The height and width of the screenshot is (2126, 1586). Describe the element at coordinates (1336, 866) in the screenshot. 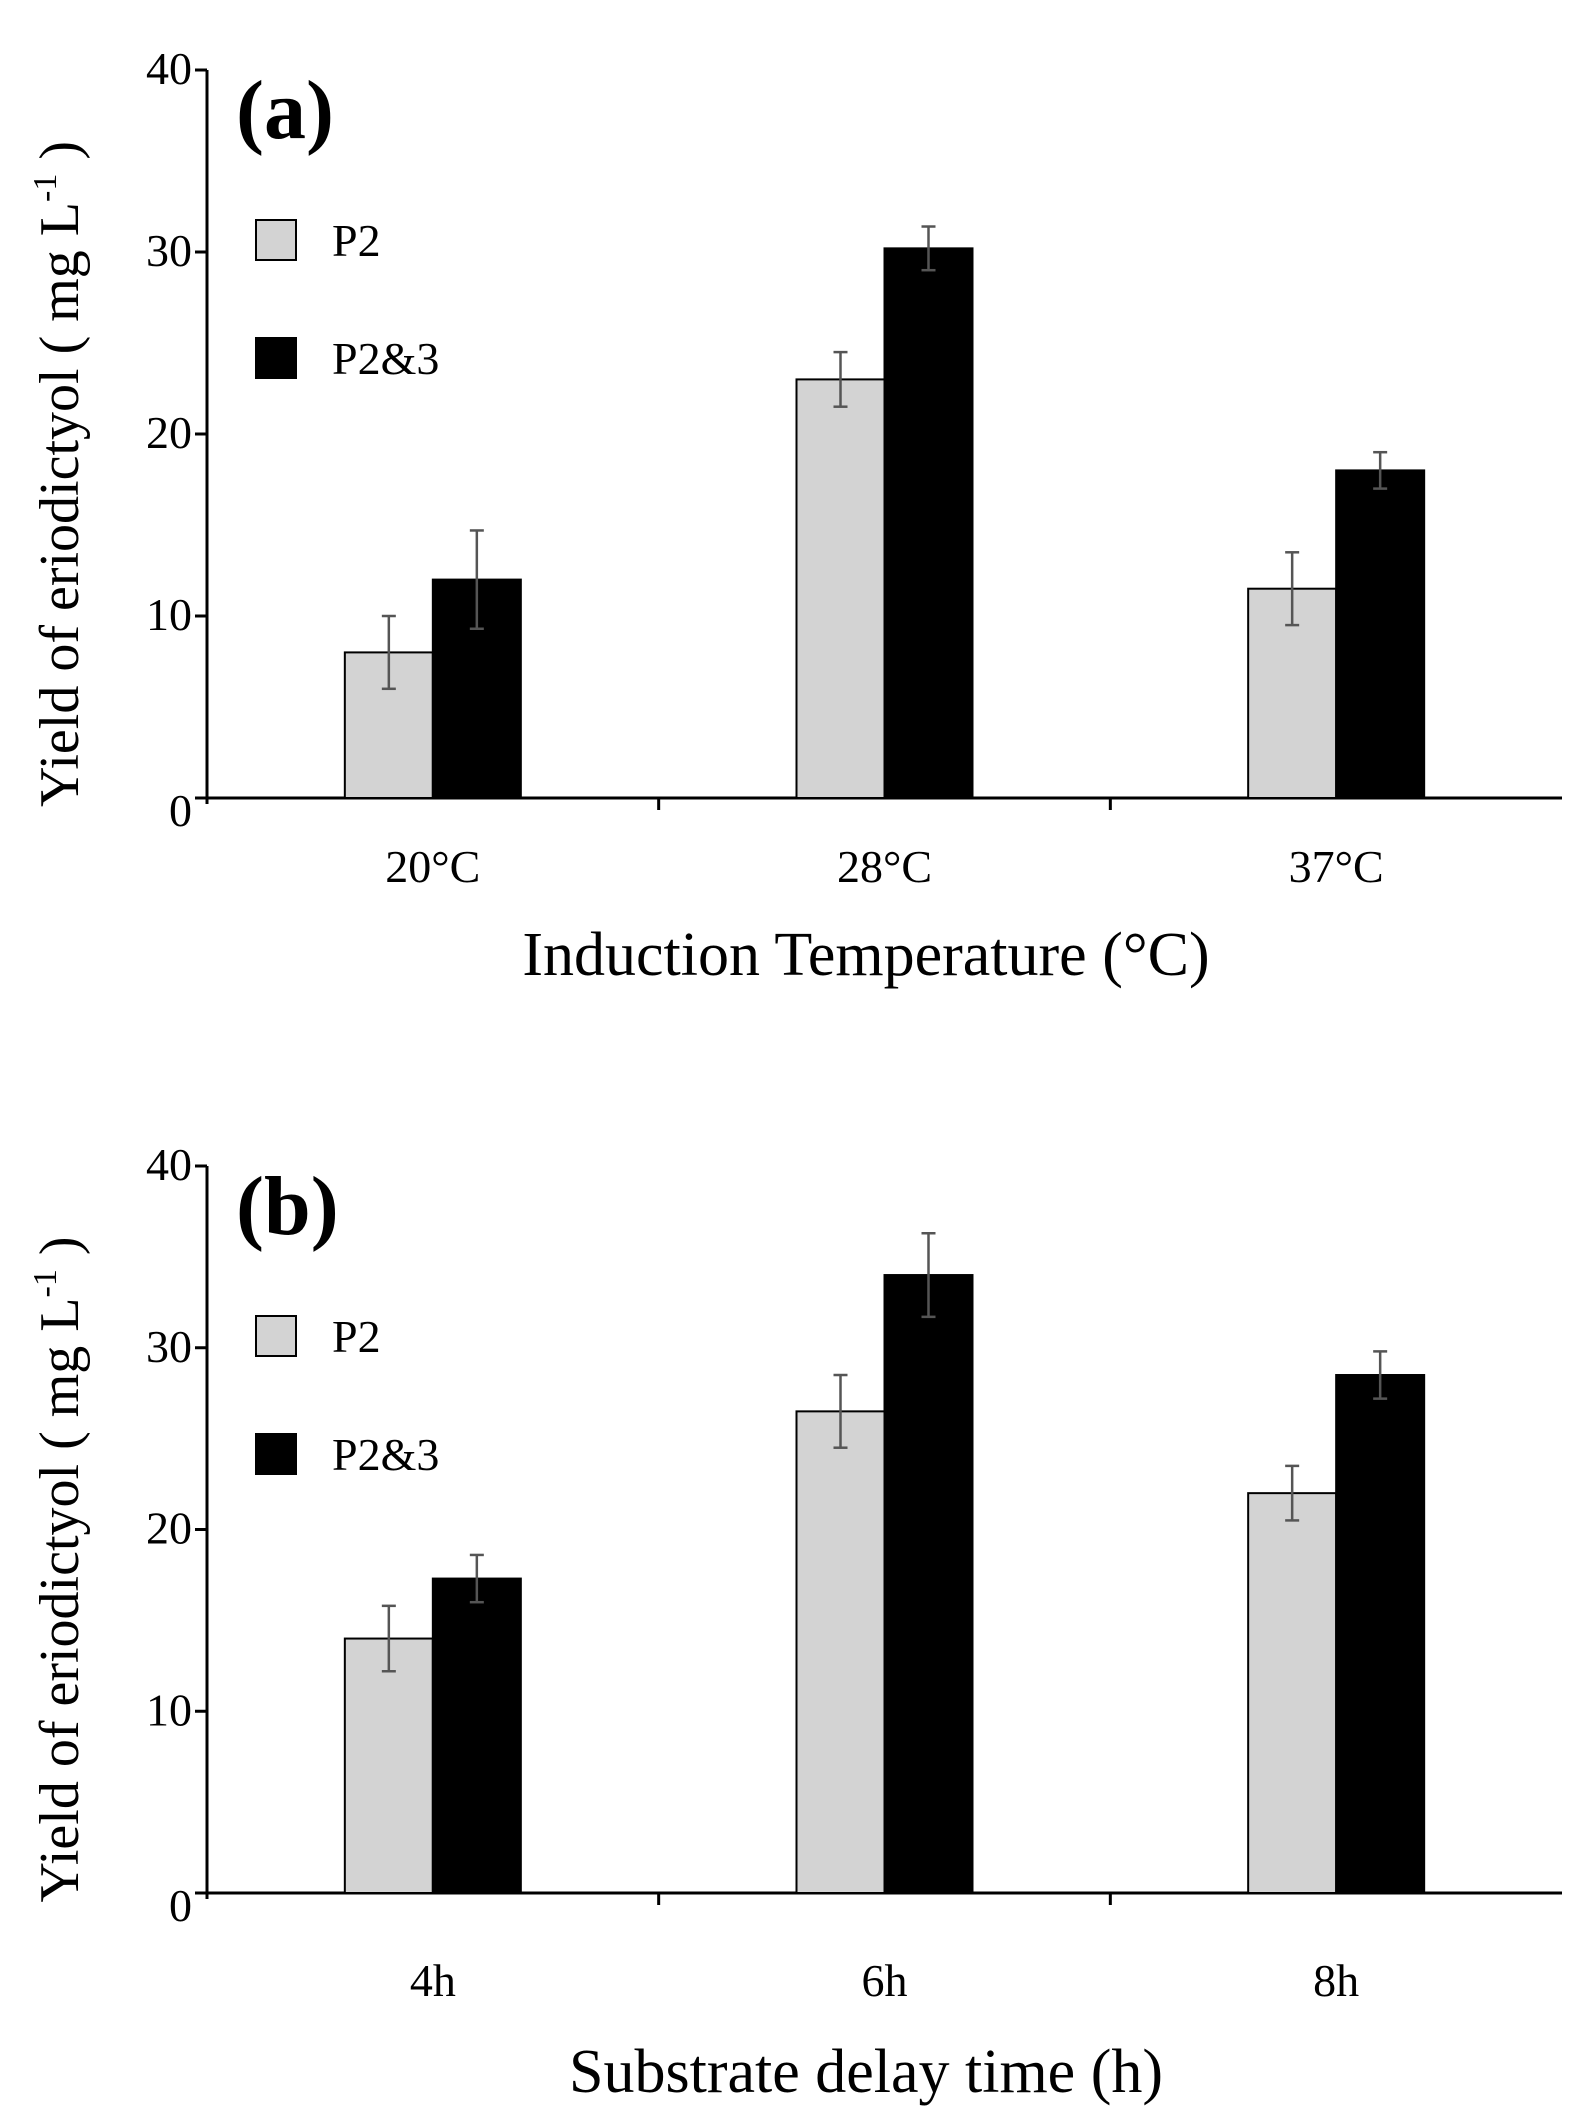

I see `x-category-label: 37°C` at that location.